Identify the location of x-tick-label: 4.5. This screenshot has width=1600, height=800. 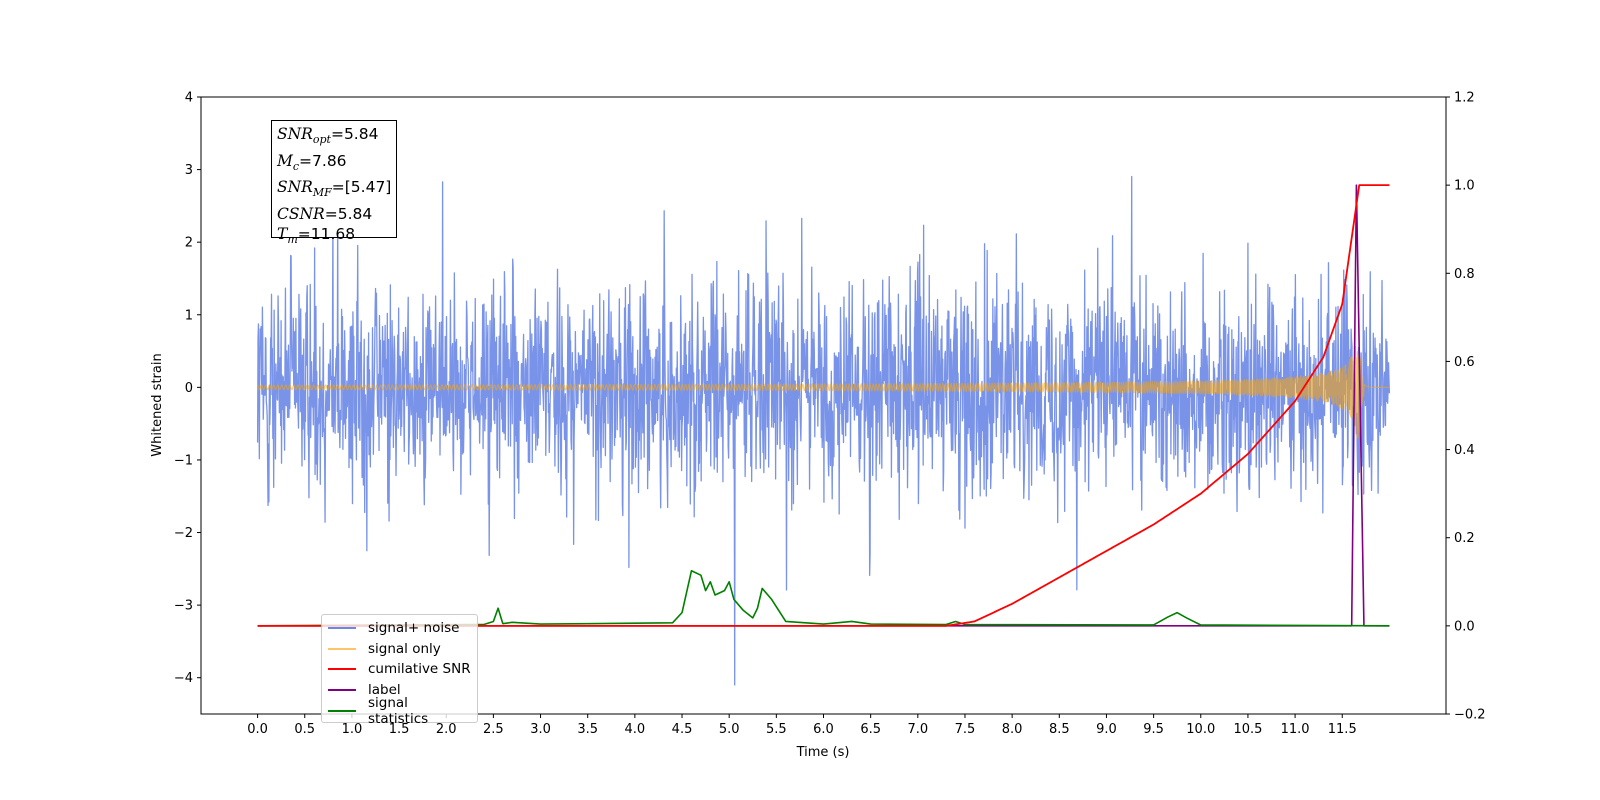
(682, 729).